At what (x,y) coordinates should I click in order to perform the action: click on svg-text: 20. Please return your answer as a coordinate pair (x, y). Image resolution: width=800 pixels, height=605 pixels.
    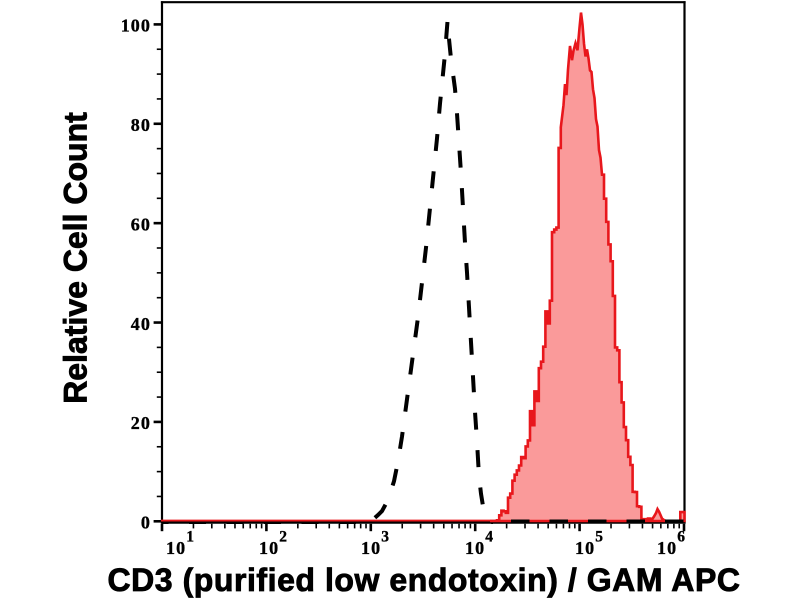
    Looking at the image, I should click on (141, 423).